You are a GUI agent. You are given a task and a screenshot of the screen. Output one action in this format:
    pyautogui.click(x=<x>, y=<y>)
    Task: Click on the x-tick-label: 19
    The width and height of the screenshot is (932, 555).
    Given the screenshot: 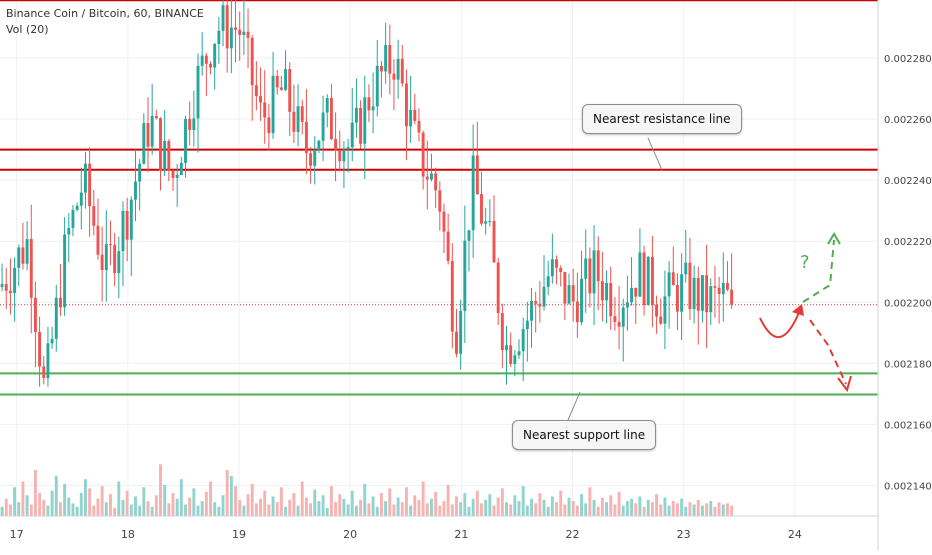 What is the action you would take?
    pyautogui.click(x=239, y=534)
    